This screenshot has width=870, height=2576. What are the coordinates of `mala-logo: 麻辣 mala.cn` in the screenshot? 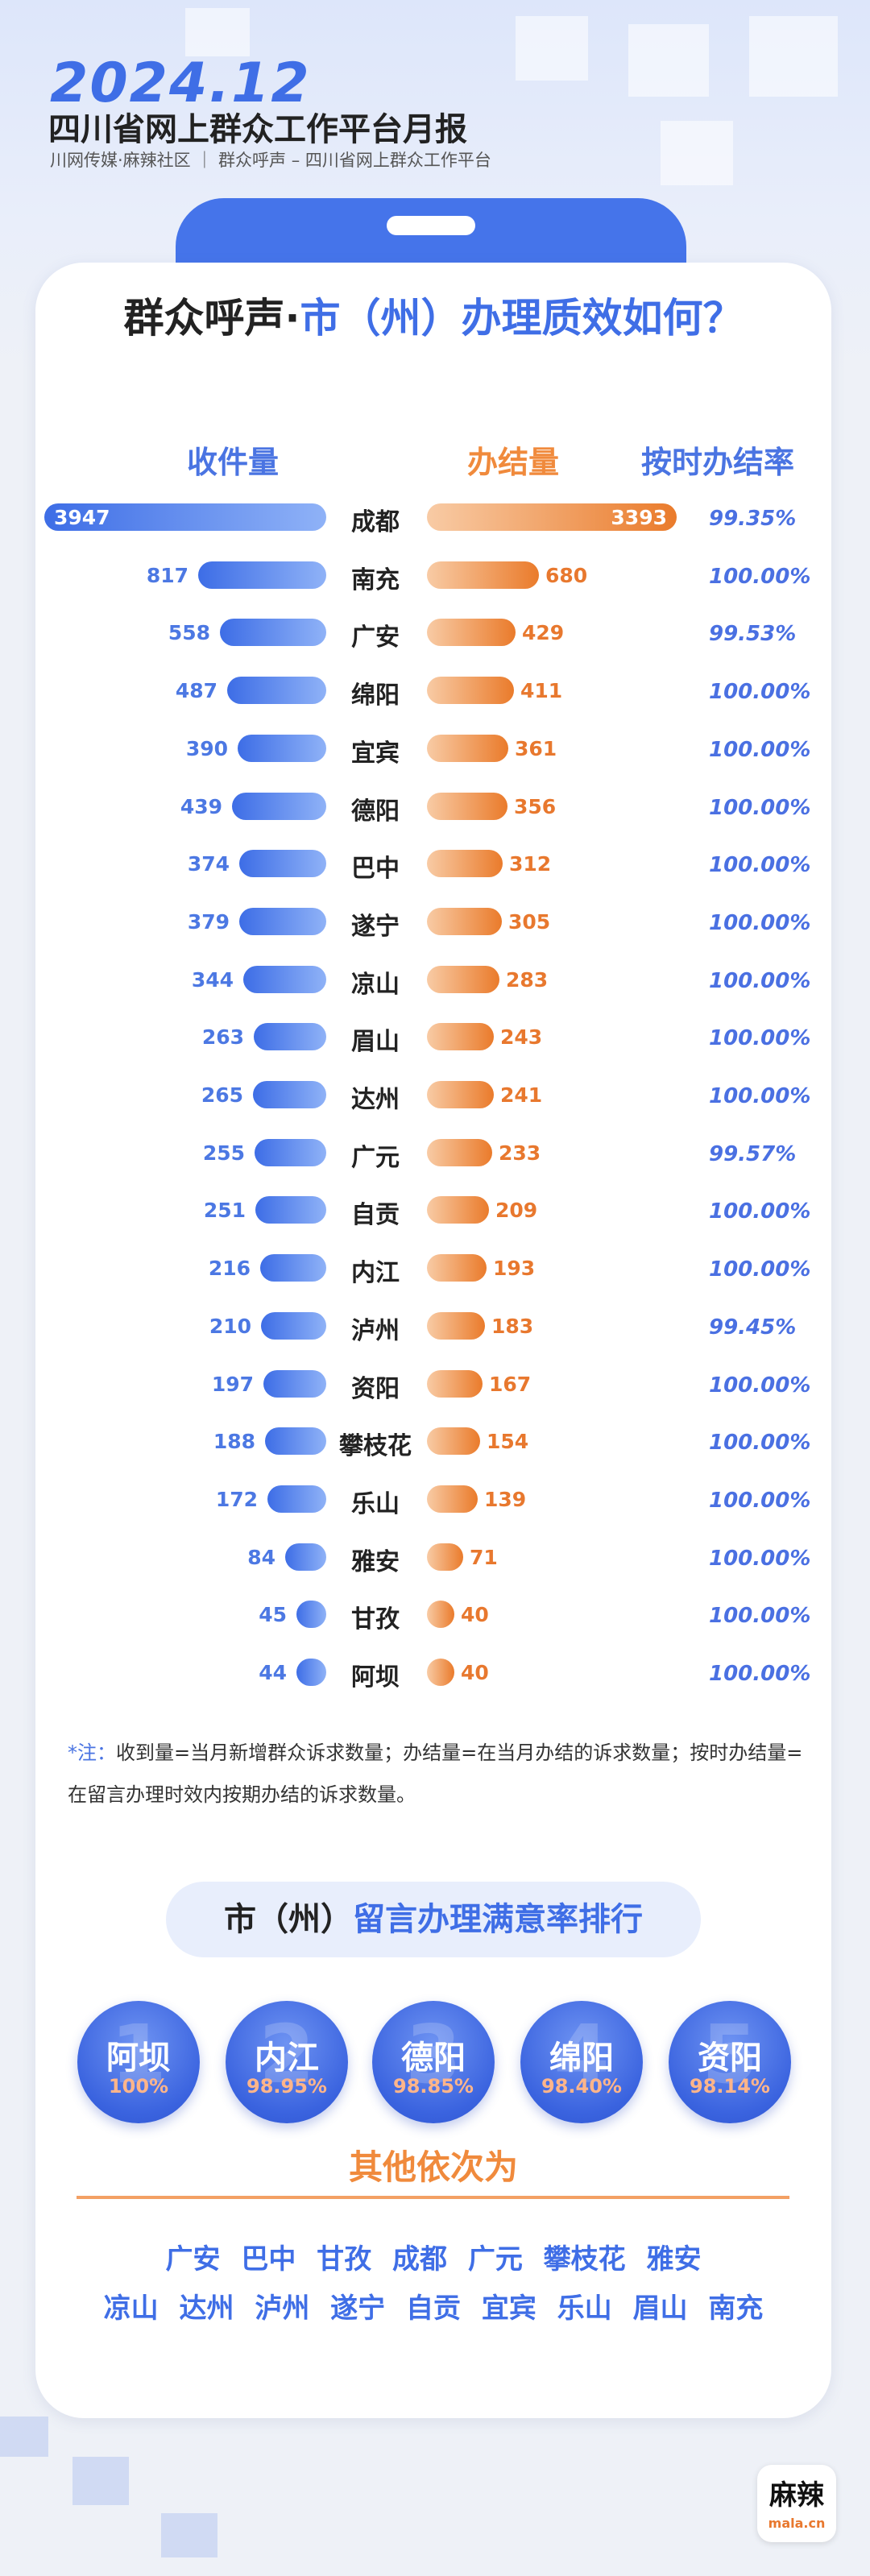 It's located at (797, 2503).